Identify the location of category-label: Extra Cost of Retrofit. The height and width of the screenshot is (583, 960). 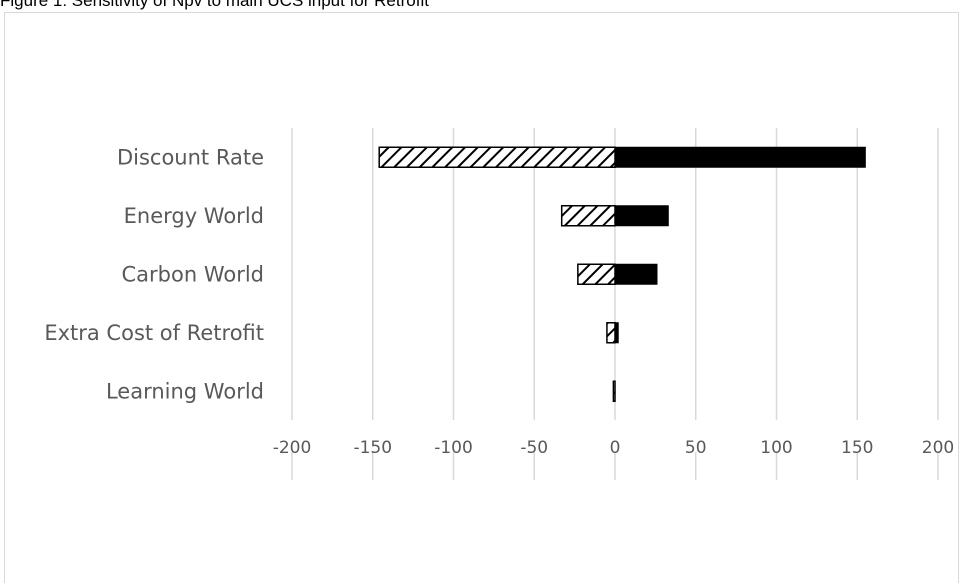
(154, 333).